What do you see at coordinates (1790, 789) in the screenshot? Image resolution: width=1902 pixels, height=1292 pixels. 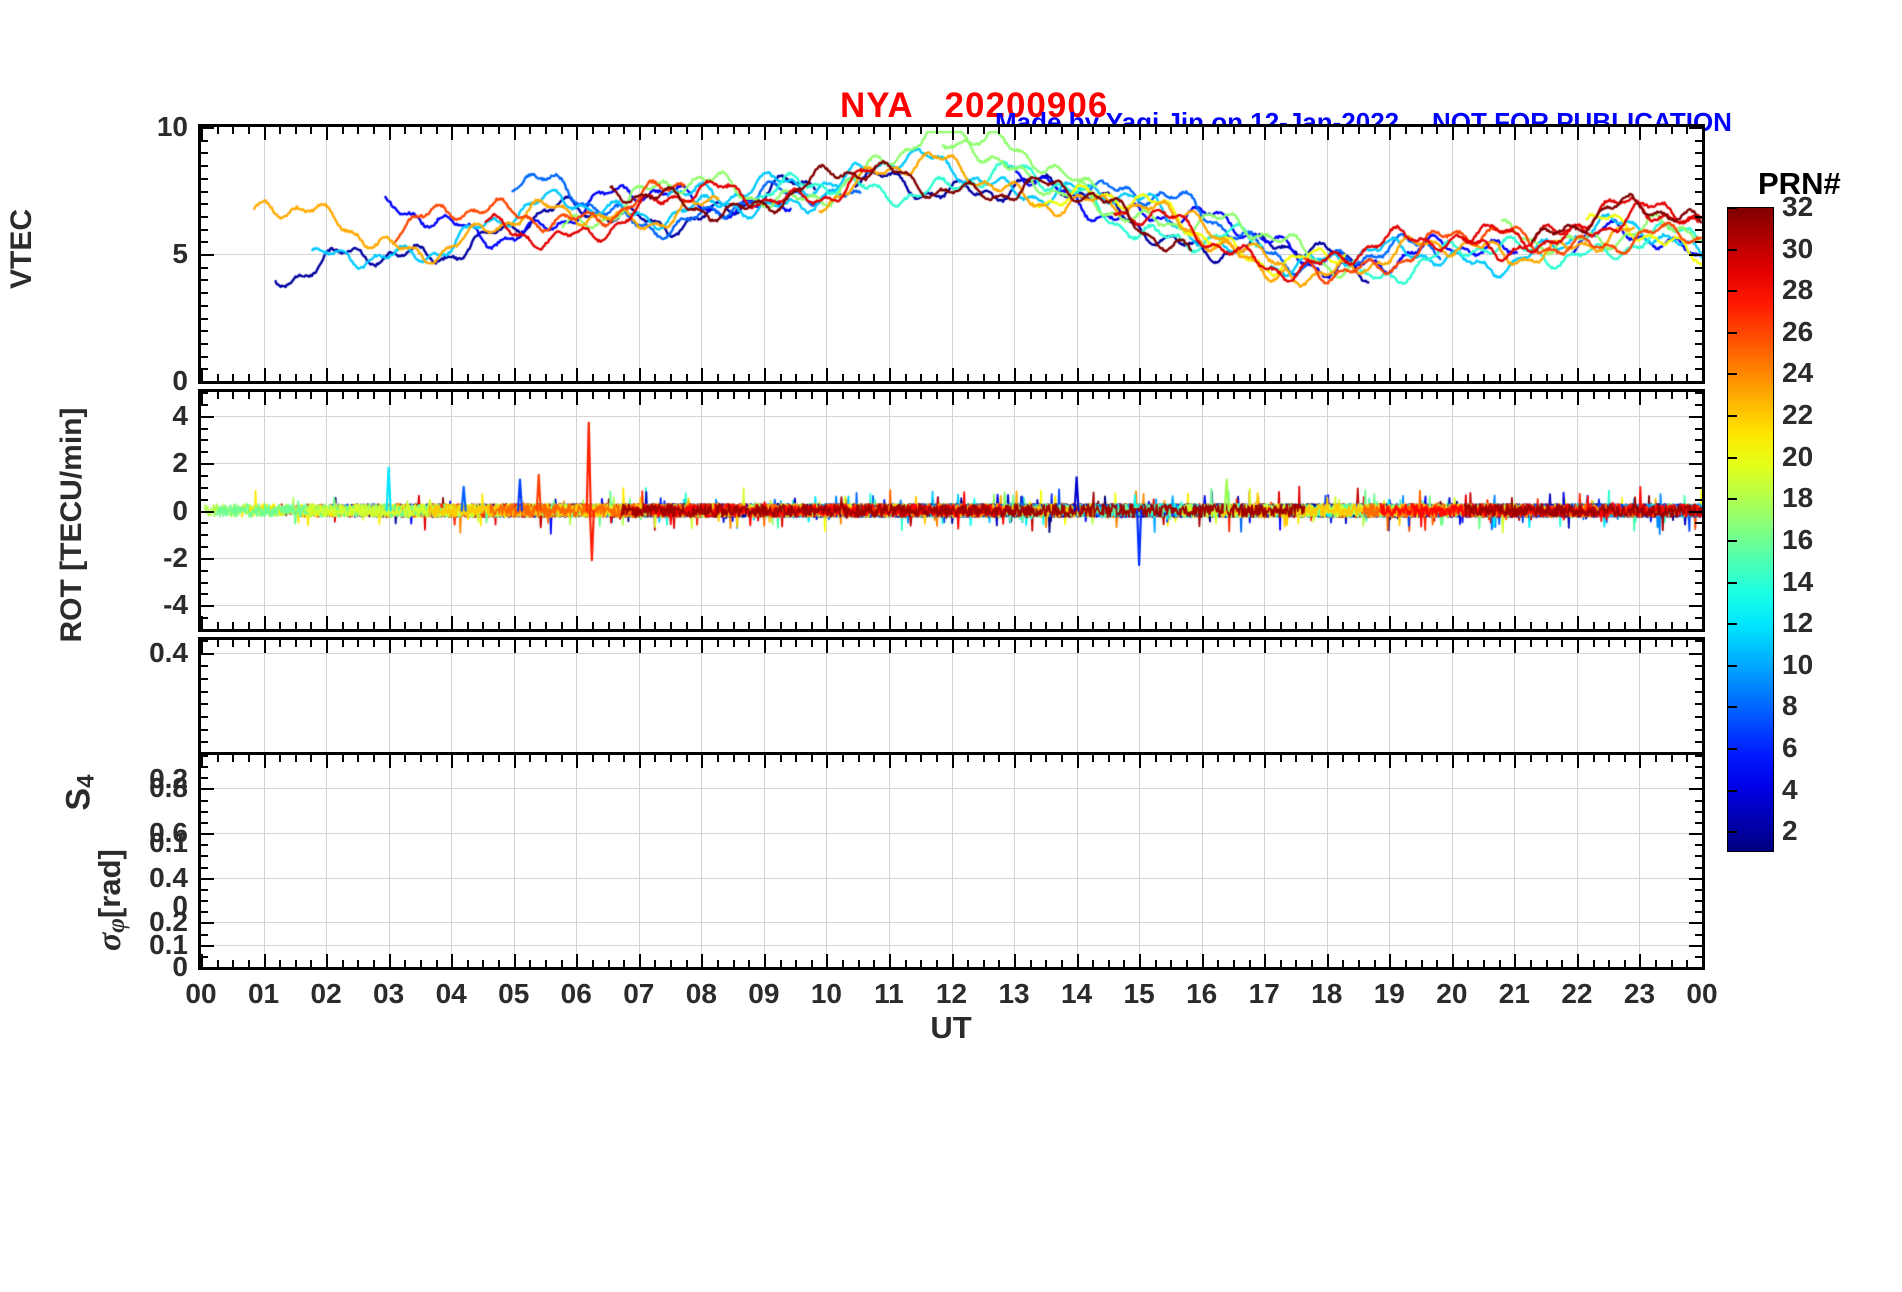 I see `colorbar-tick-label: 4` at bounding box center [1790, 789].